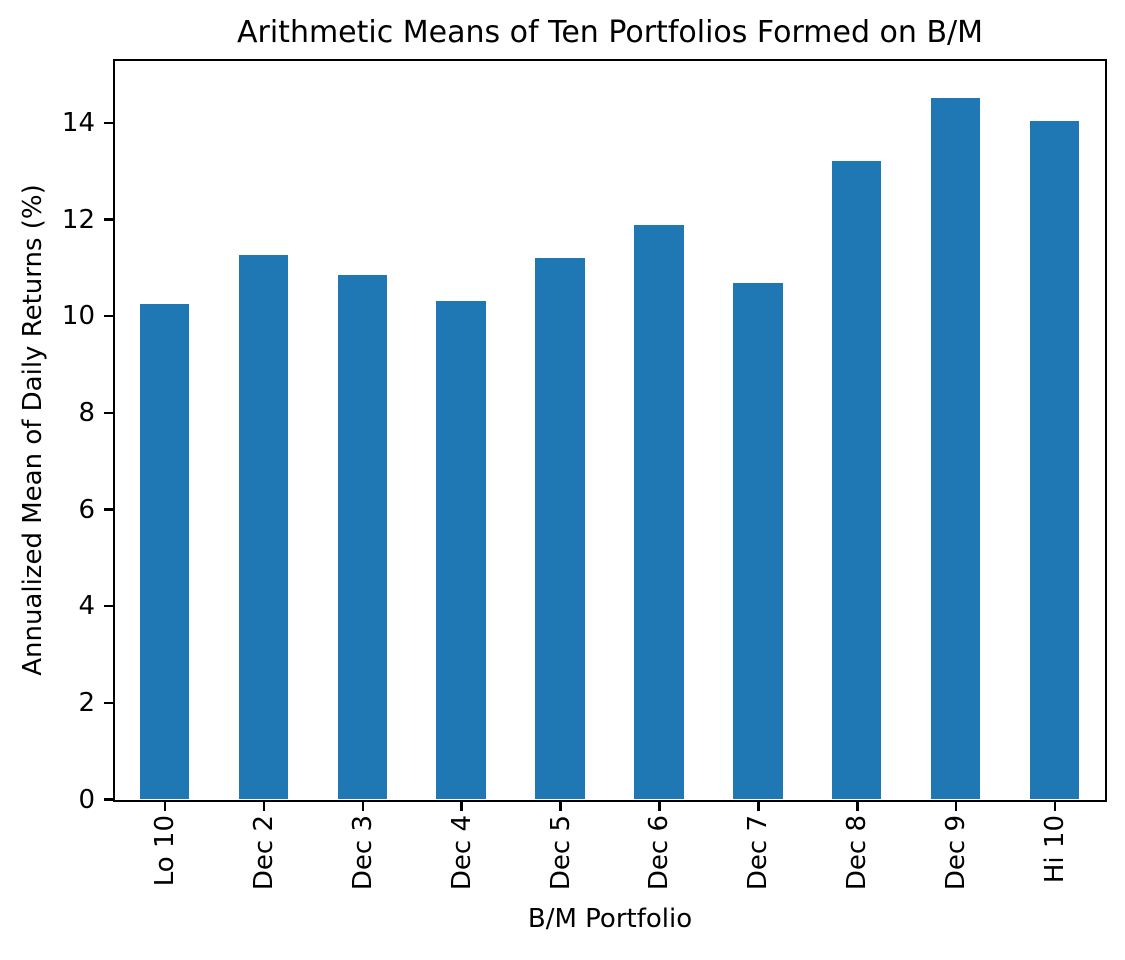 Image resolution: width=1125 pixels, height=960 pixels. Describe the element at coordinates (560, 853) in the screenshot. I see `x-tick-label-dec-5: Dec 5` at that location.